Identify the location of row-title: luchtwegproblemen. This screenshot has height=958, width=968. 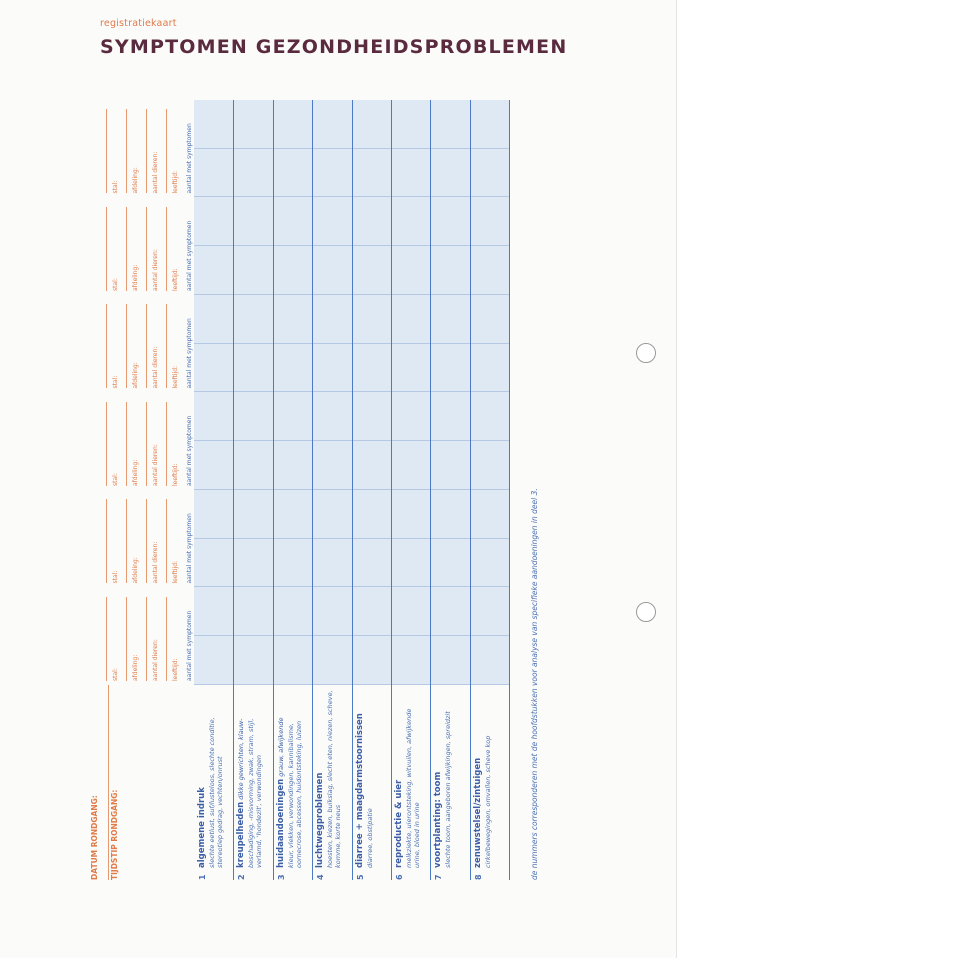
(320, 820).